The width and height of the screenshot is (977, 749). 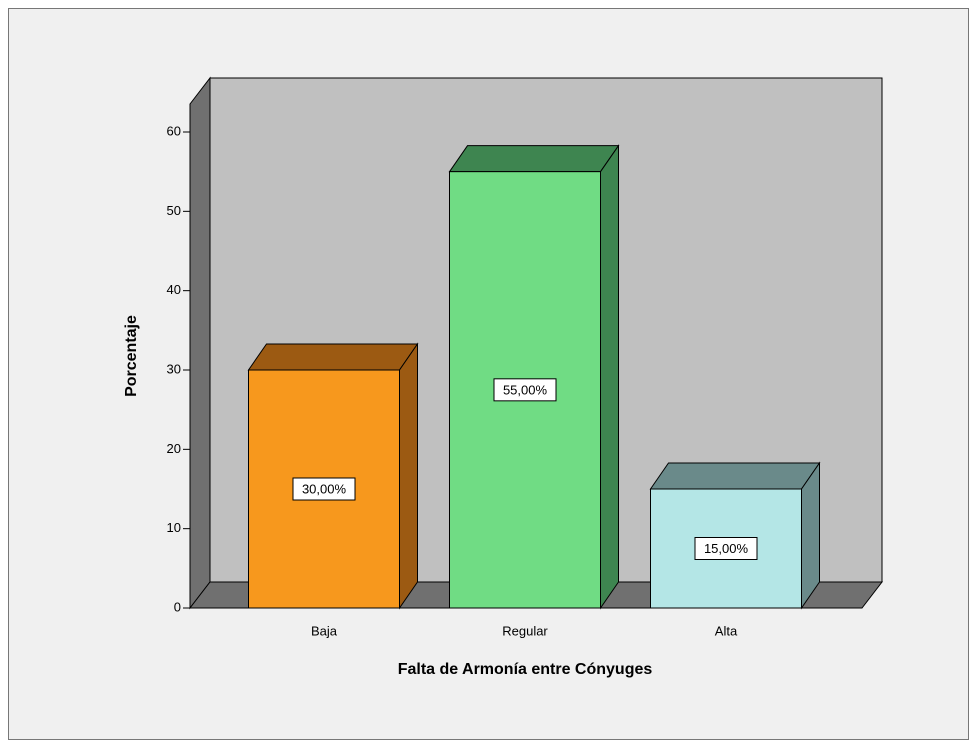 I want to click on value-label: 15,00%, so click(x=726, y=548).